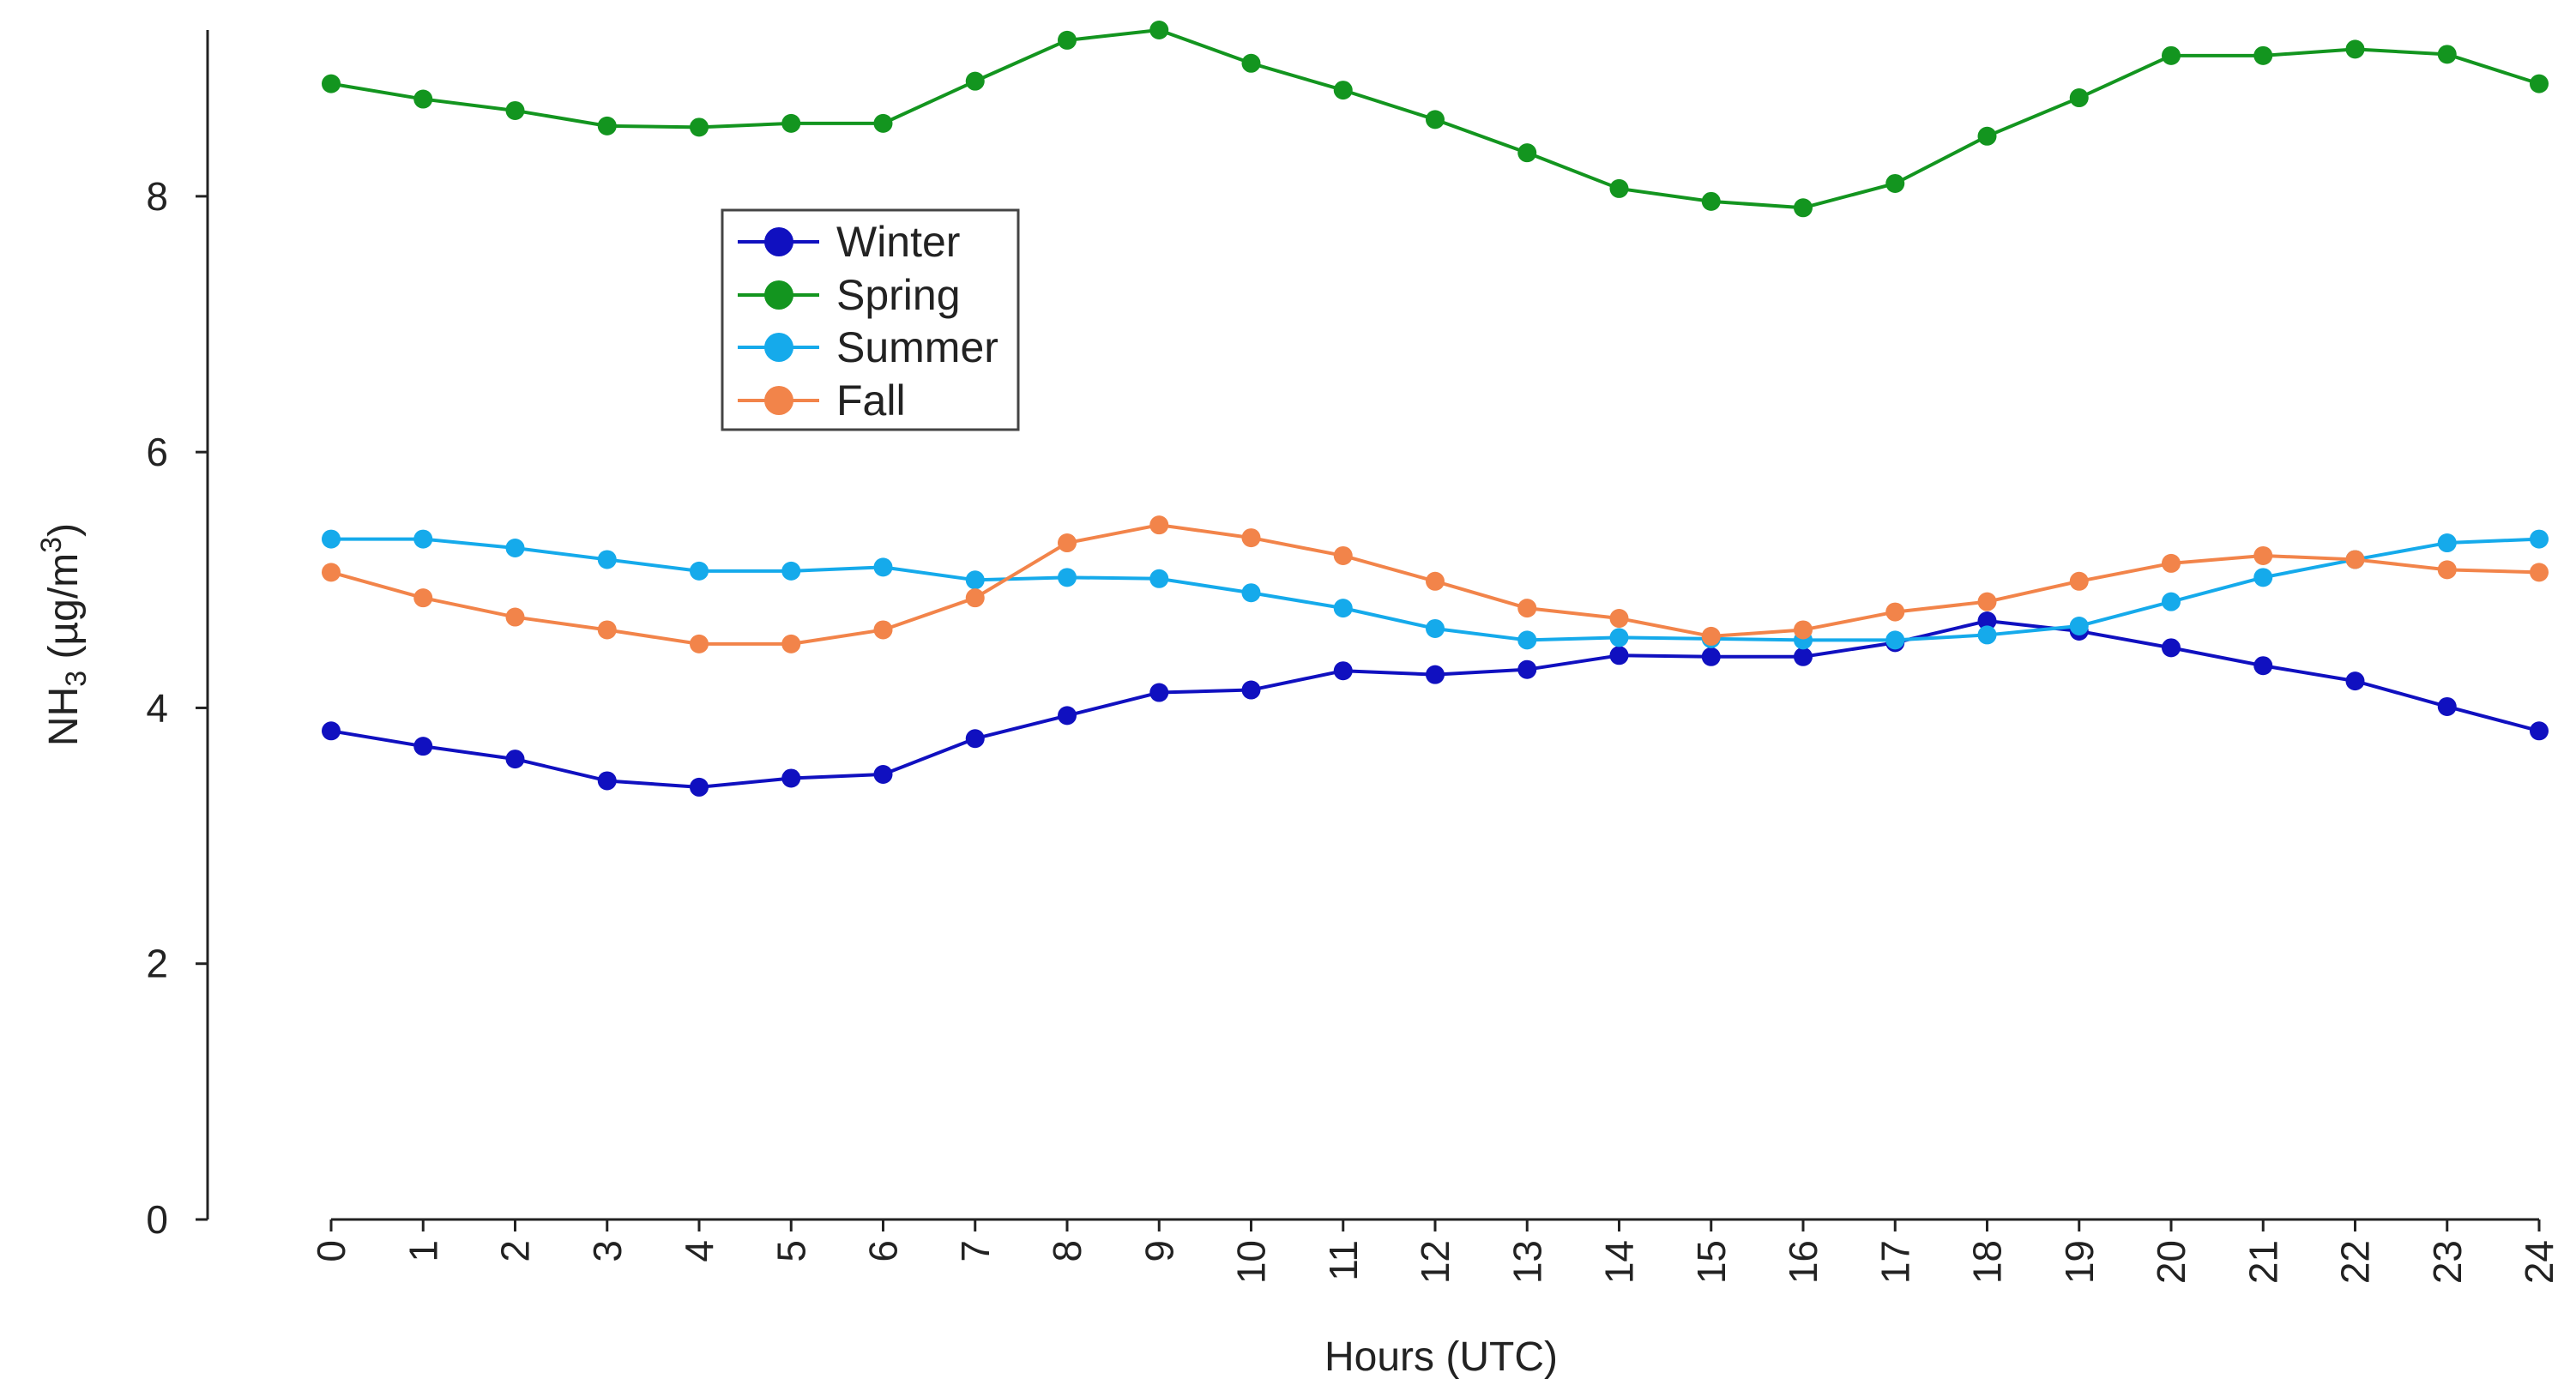 Image resolution: width=2576 pixels, height=1397 pixels. Describe the element at coordinates (1527, 1262) in the screenshot. I see `x-tick-label: 13` at that location.